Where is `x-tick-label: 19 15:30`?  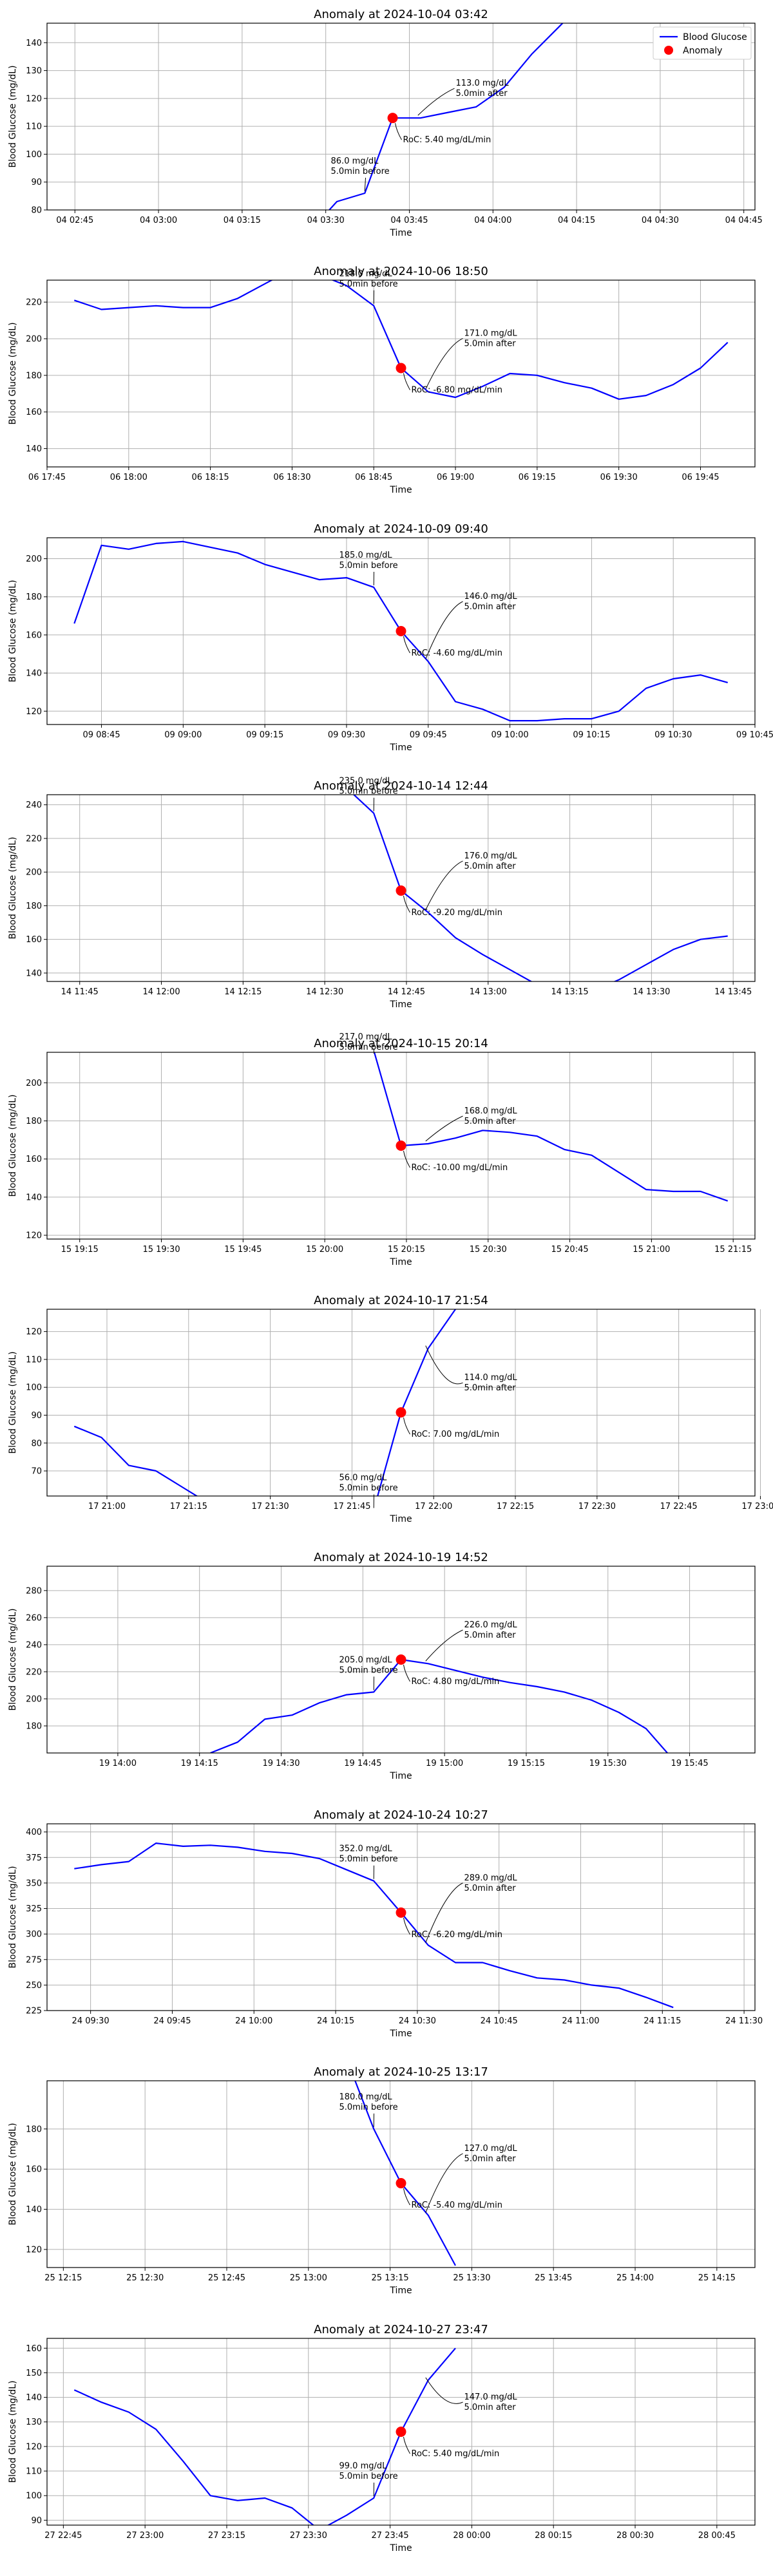
x-tick-label: 19 15:30 is located at coordinates (608, 1764).